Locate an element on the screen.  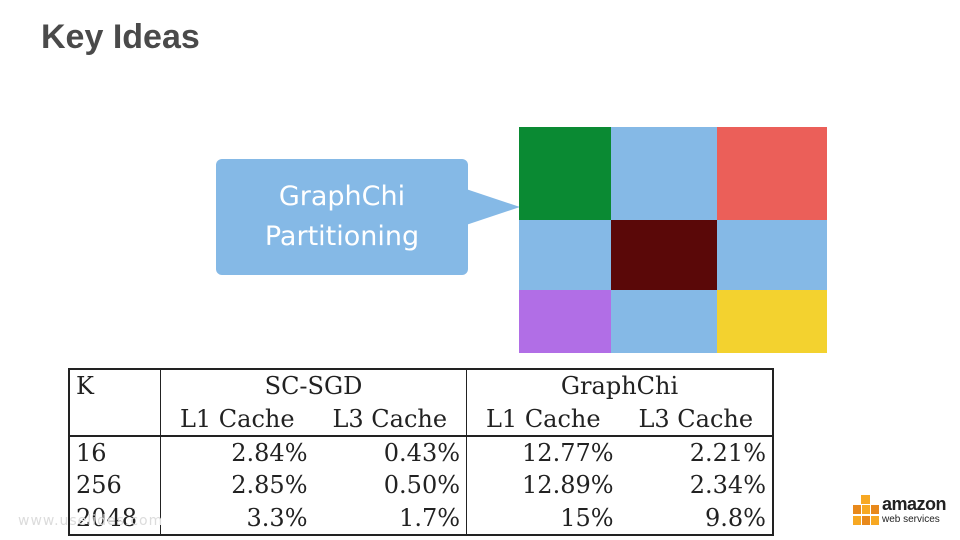
table-subheader-row: L1 Cache L3 Cache L1 Cache L3 Cache is located at coordinates (421, 419).